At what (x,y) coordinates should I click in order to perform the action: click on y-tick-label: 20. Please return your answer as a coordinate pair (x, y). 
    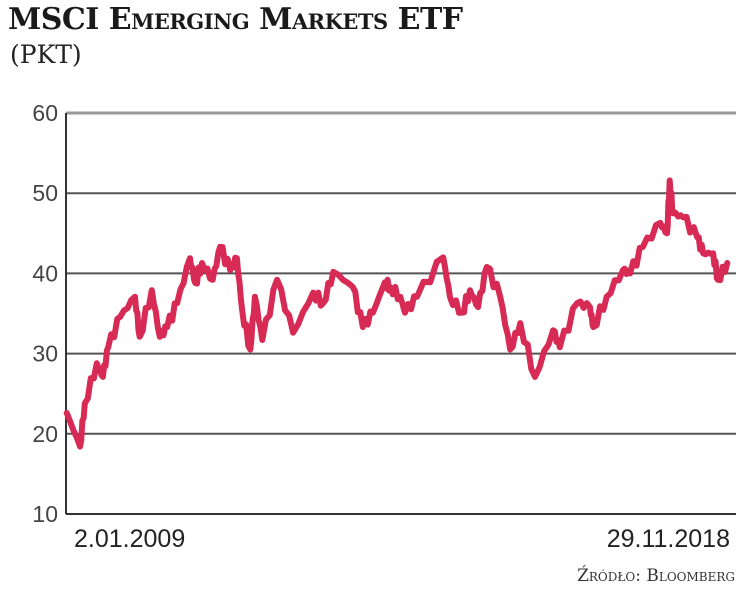
    Looking at the image, I should click on (45, 434).